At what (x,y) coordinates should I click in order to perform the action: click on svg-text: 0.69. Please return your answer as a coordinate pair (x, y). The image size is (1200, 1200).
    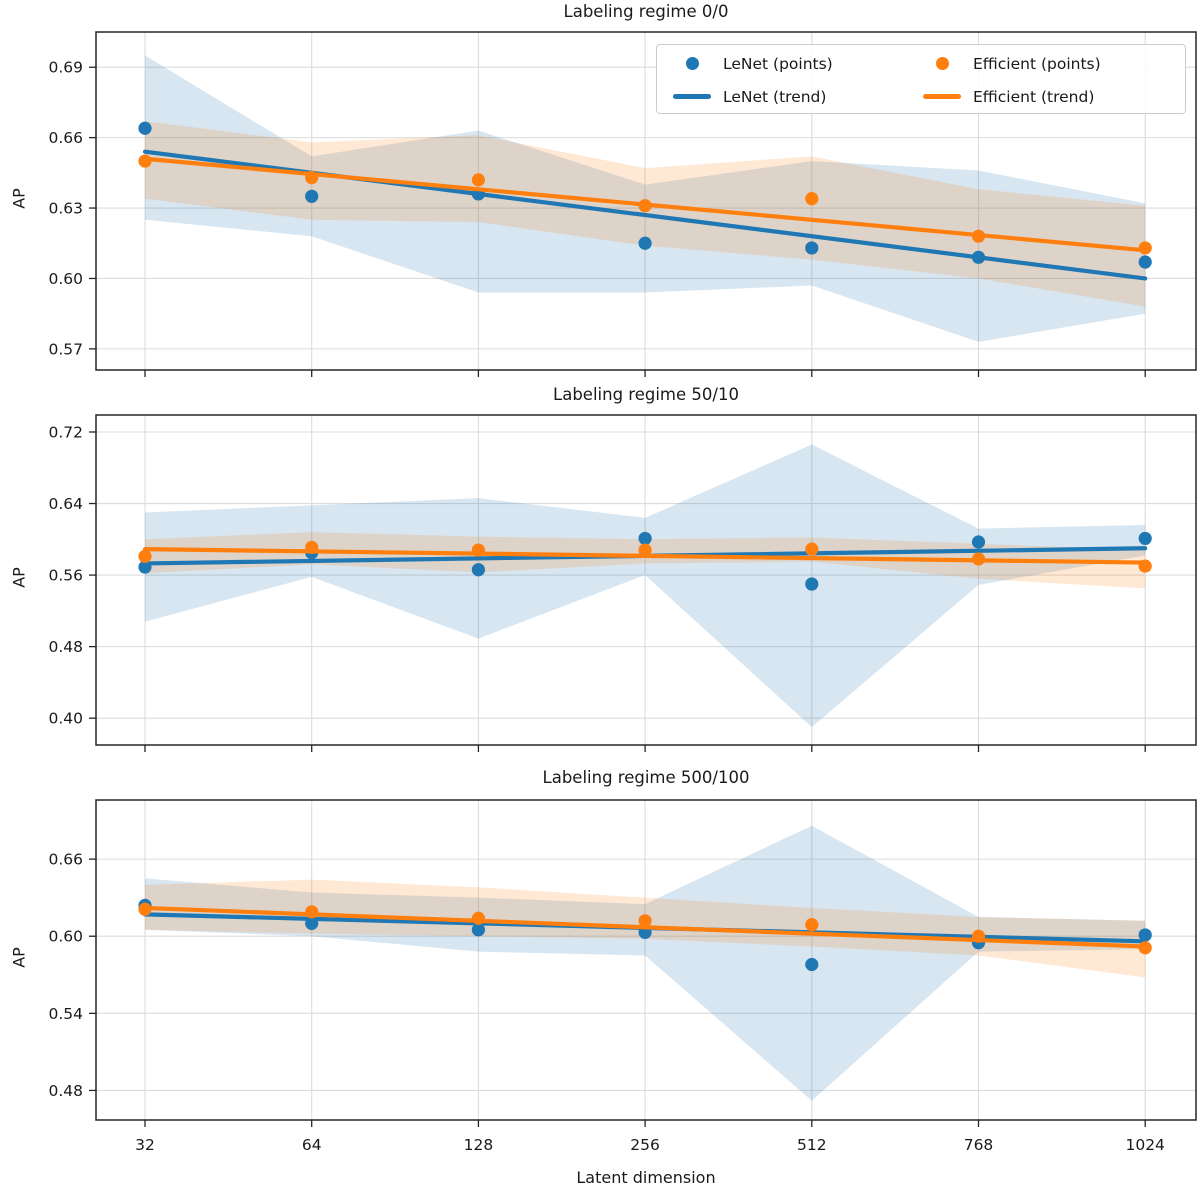
    Looking at the image, I should click on (65, 68).